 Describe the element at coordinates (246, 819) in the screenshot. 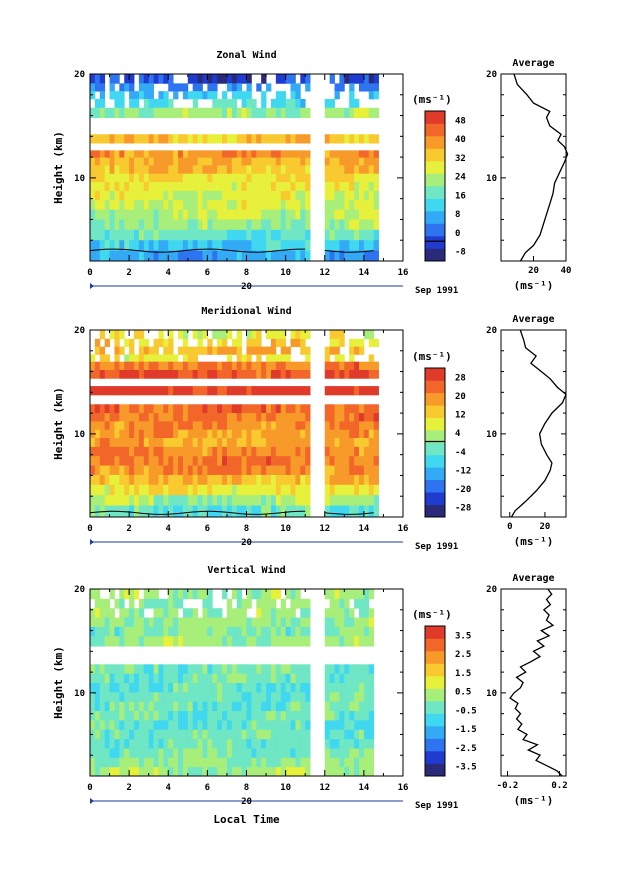

I see `x-axis-label: Local Time` at that location.